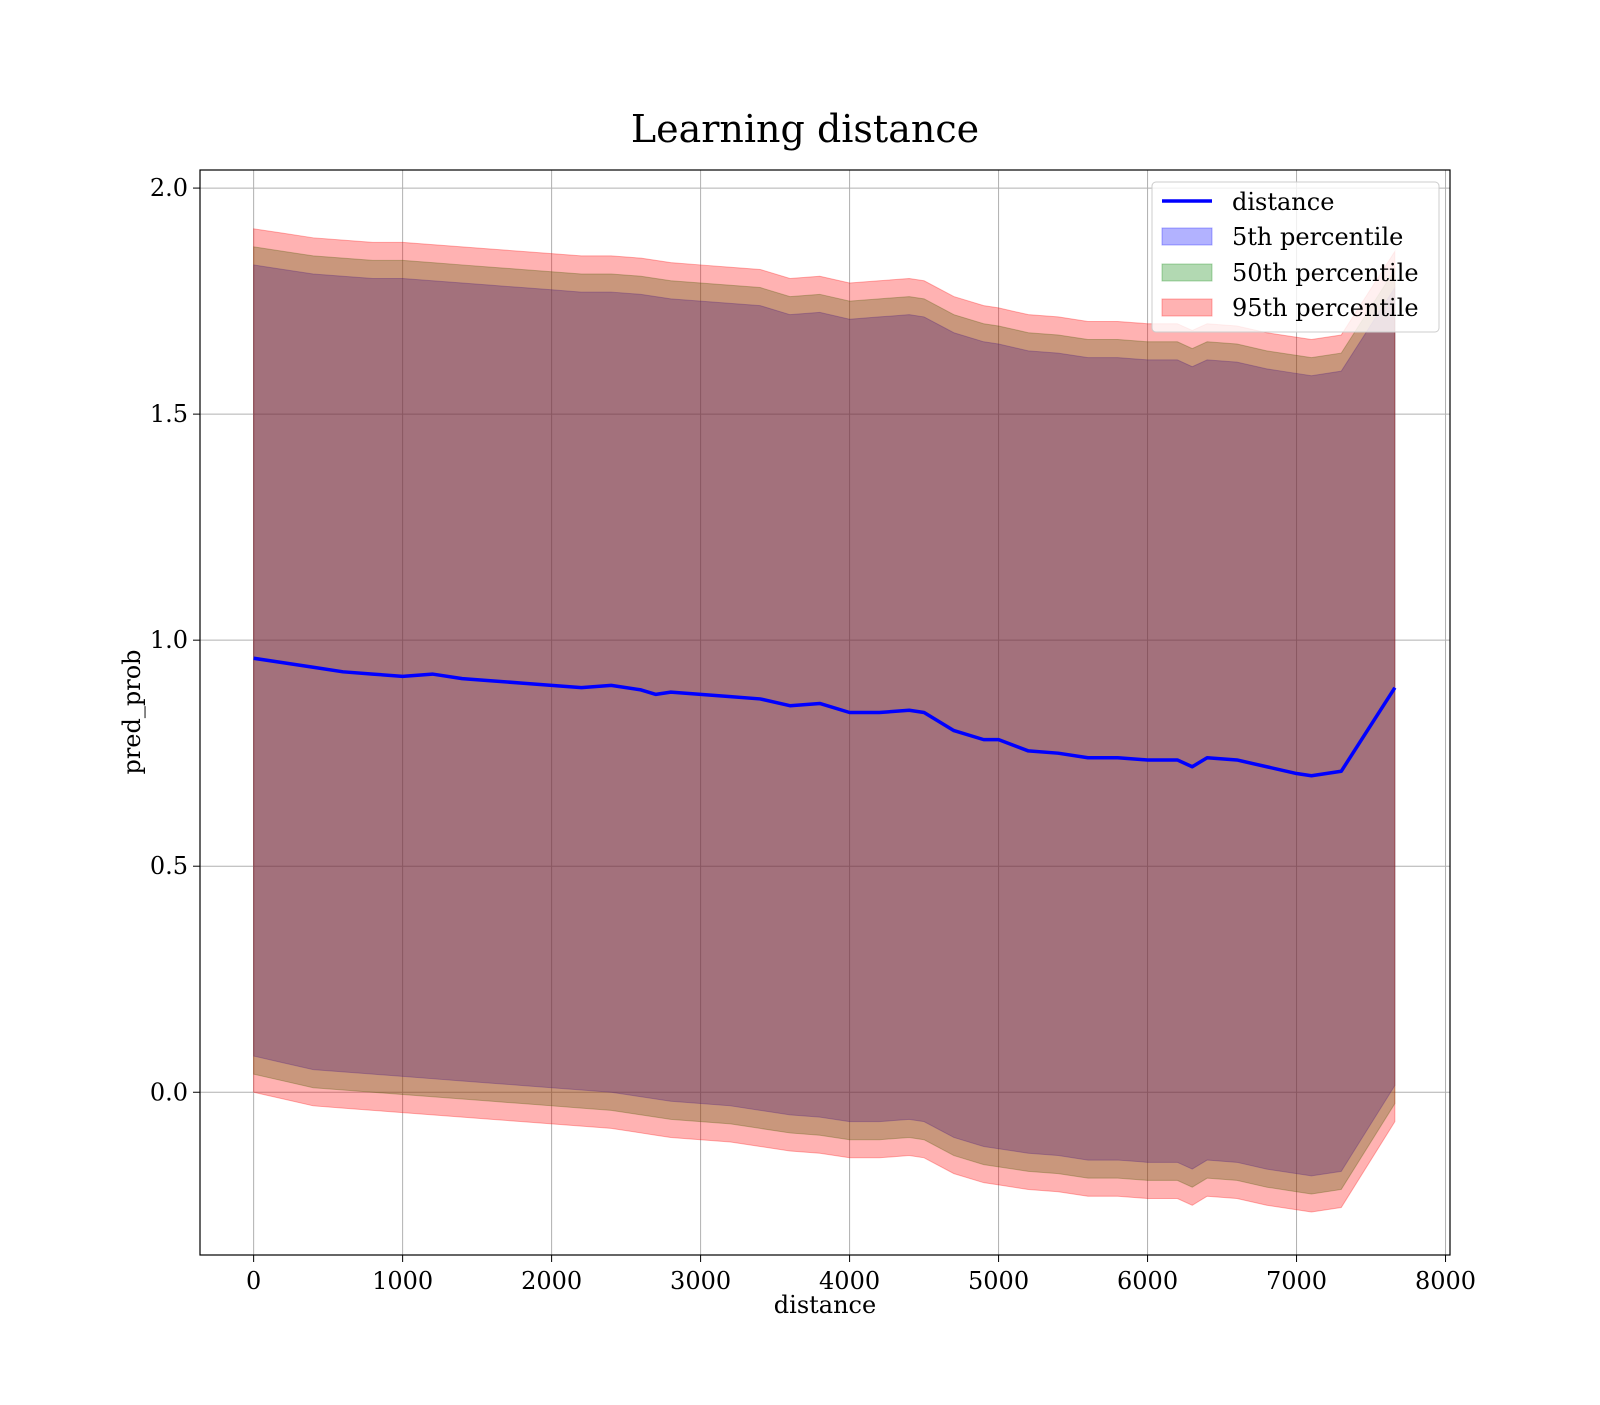 Image resolution: width=1600 pixels, height=1405 pixels. I want to click on distance-series-line, so click(825, 717).